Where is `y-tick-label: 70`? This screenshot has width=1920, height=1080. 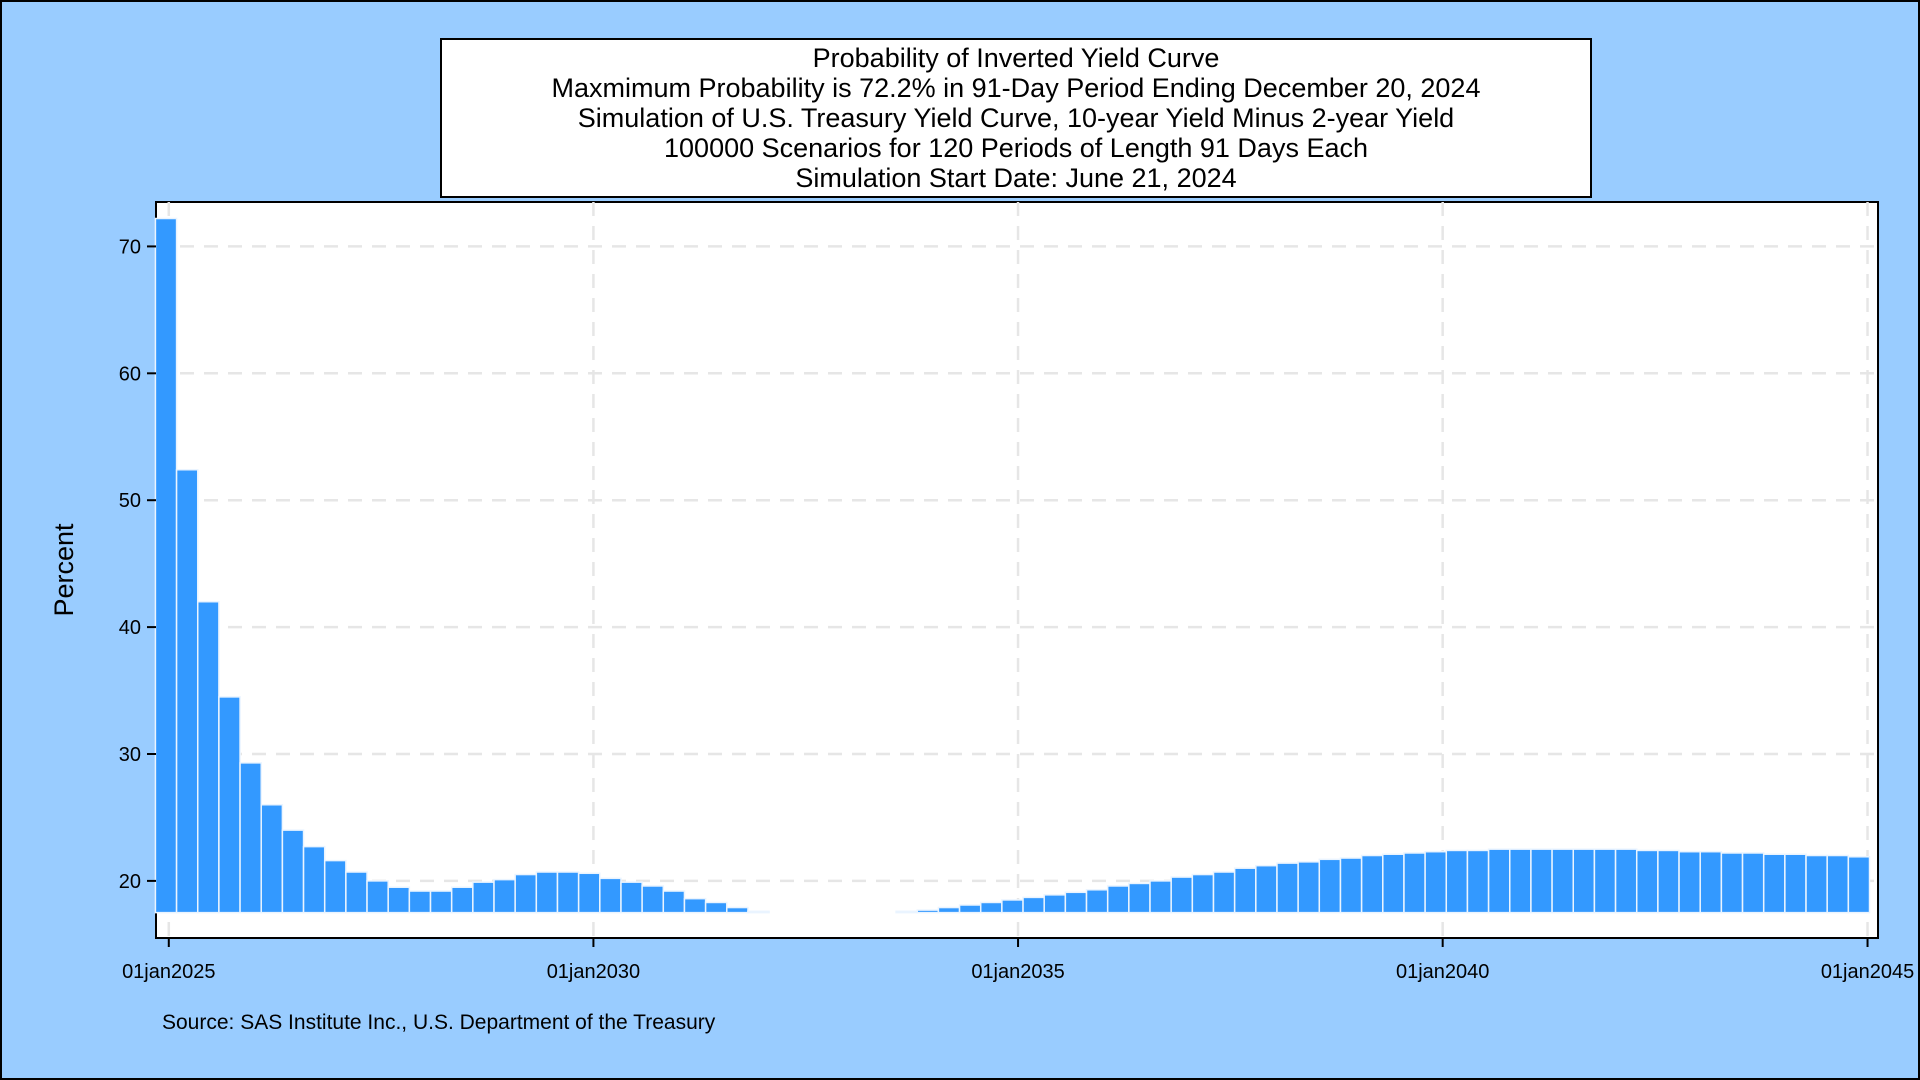 y-tick-label: 70 is located at coordinates (130, 247).